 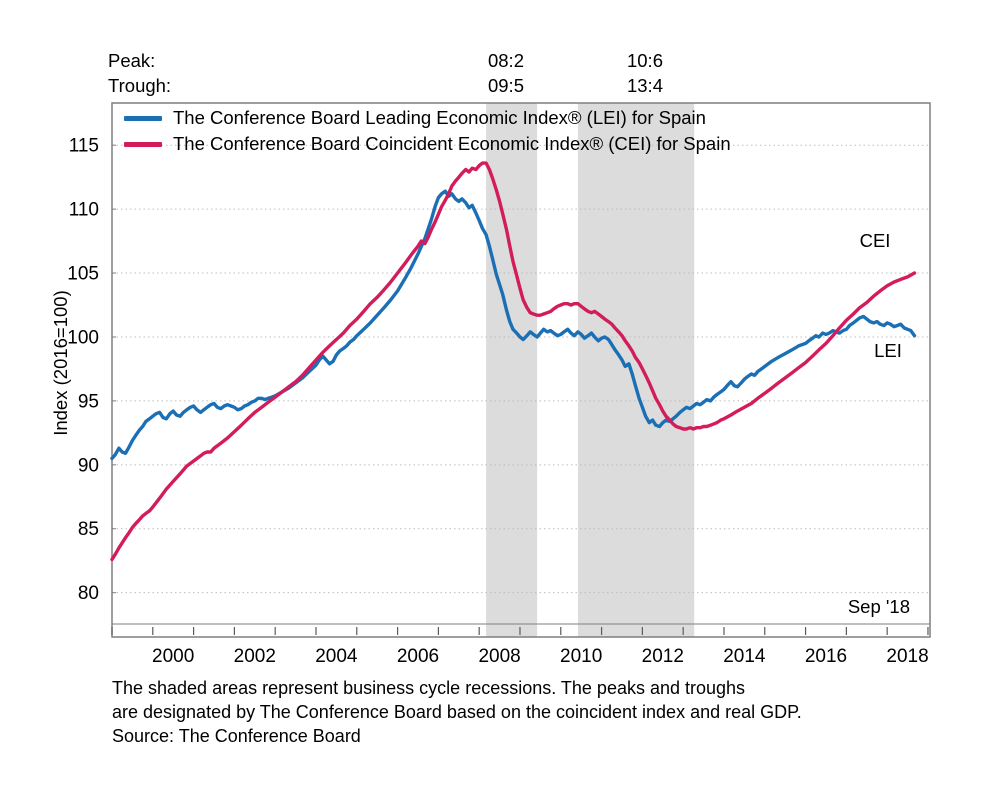 I want to click on y-tick-label: 90, so click(x=88, y=465).